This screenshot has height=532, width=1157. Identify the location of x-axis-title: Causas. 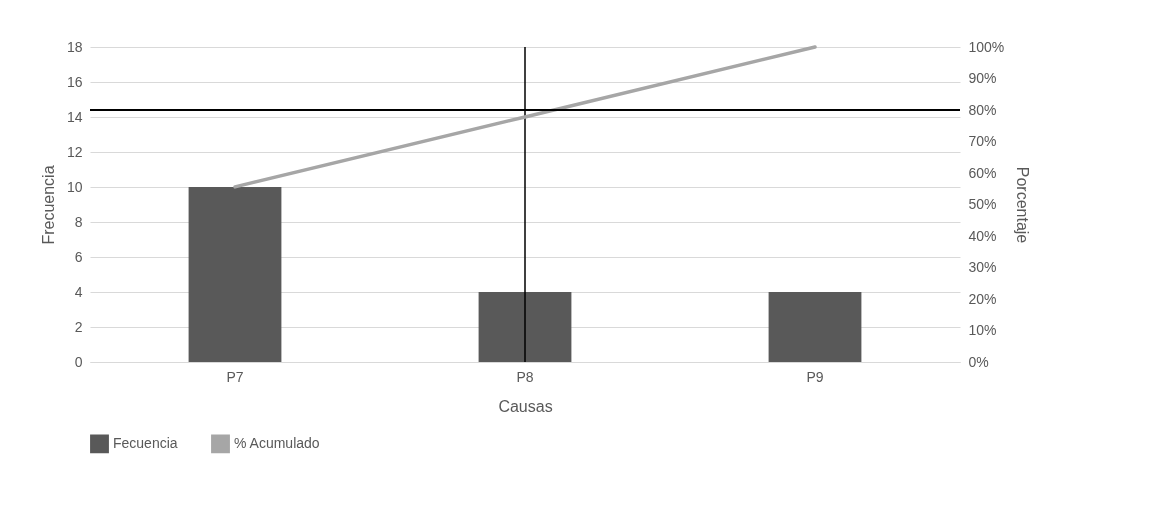
(525, 406).